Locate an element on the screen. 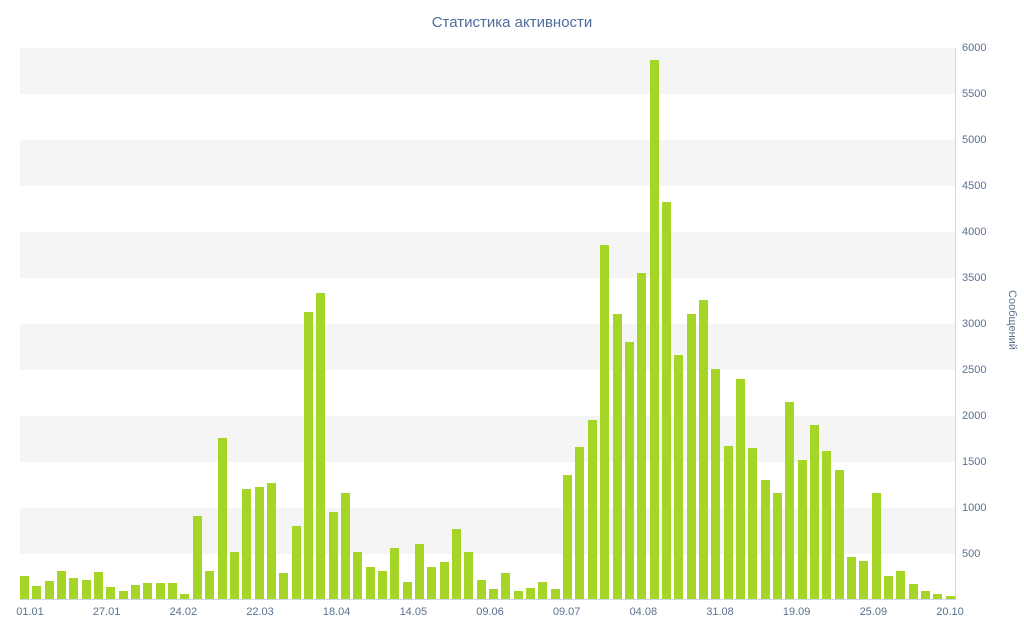  y-axis-tick-label: 500 is located at coordinates (971, 554).